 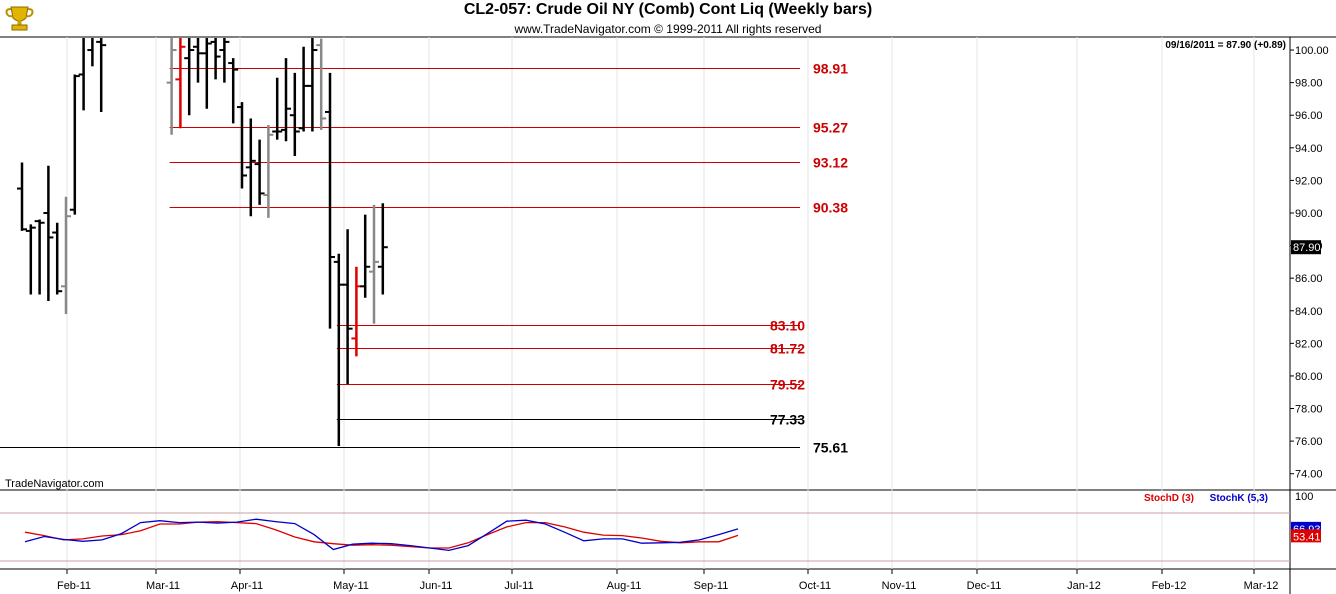 What do you see at coordinates (787, 349) in the screenshot?
I see `level-label: 81.72` at bounding box center [787, 349].